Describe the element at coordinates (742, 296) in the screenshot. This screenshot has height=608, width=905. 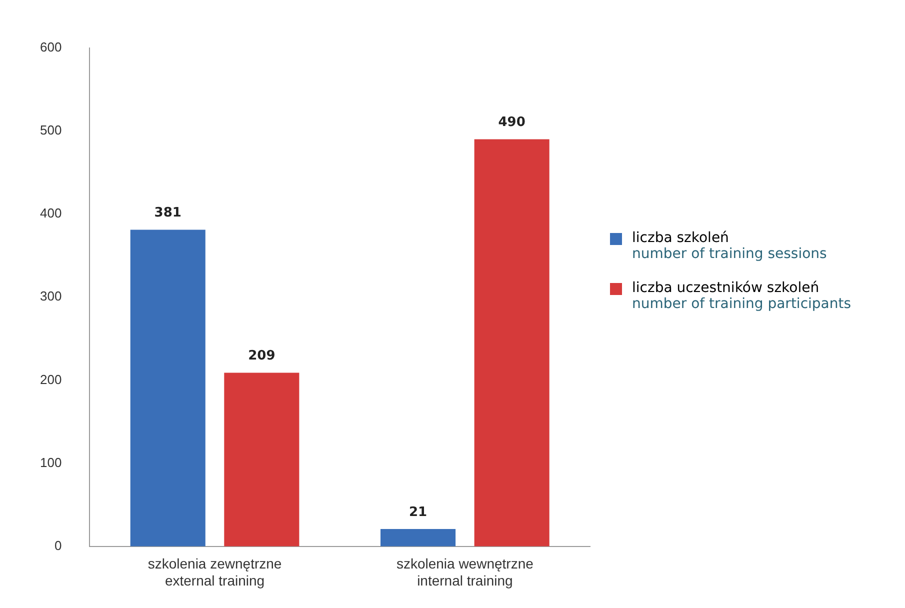
I see `legend-label: liczba uczestników szkoleń number of training participants` at that location.